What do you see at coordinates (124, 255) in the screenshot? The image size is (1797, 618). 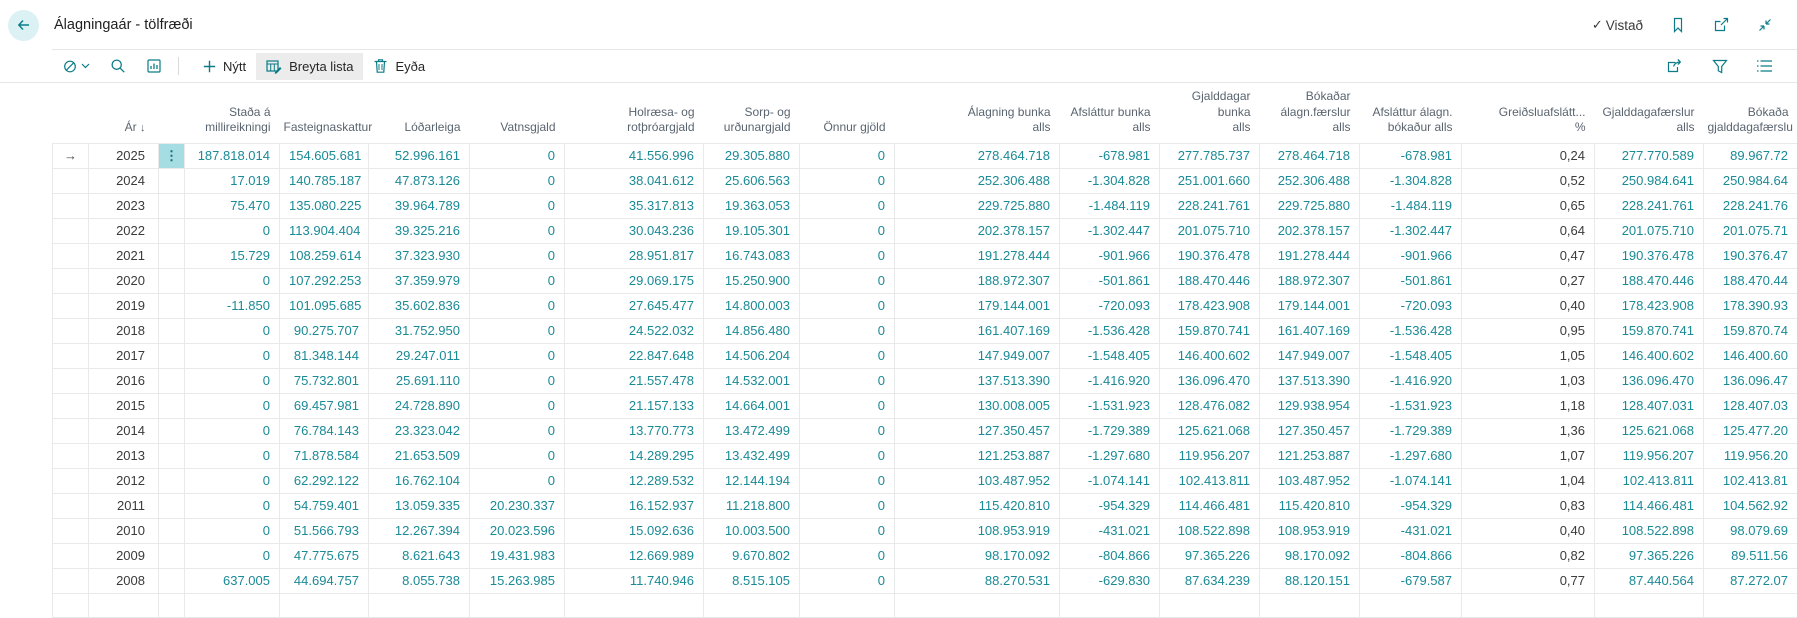 I see `year-cell: 2021` at bounding box center [124, 255].